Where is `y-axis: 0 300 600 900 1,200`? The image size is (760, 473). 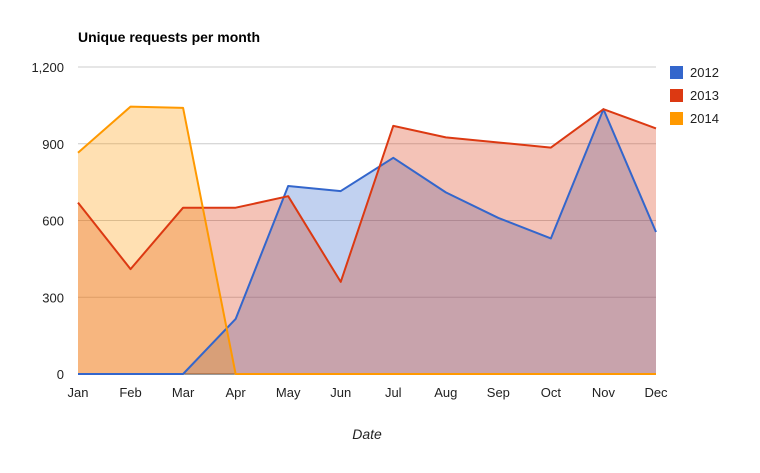 y-axis: 0 300 600 900 1,200 is located at coordinates (47, 221).